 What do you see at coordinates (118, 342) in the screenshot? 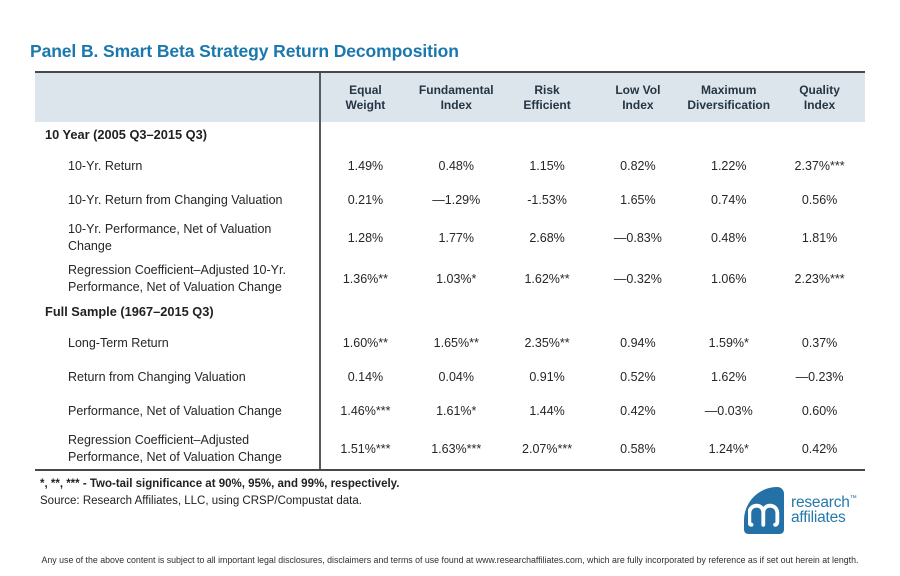
I see `row-label: Long-Term Return` at bounding box center [118, 342].